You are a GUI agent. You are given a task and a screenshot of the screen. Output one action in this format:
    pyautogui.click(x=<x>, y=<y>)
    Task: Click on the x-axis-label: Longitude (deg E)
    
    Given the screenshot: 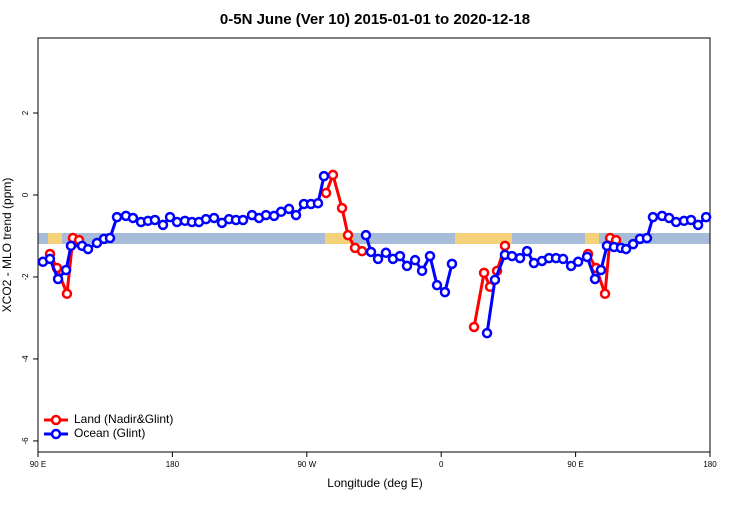 What is the action you would take?
    pyautogui.click(x=374, y=483)
    